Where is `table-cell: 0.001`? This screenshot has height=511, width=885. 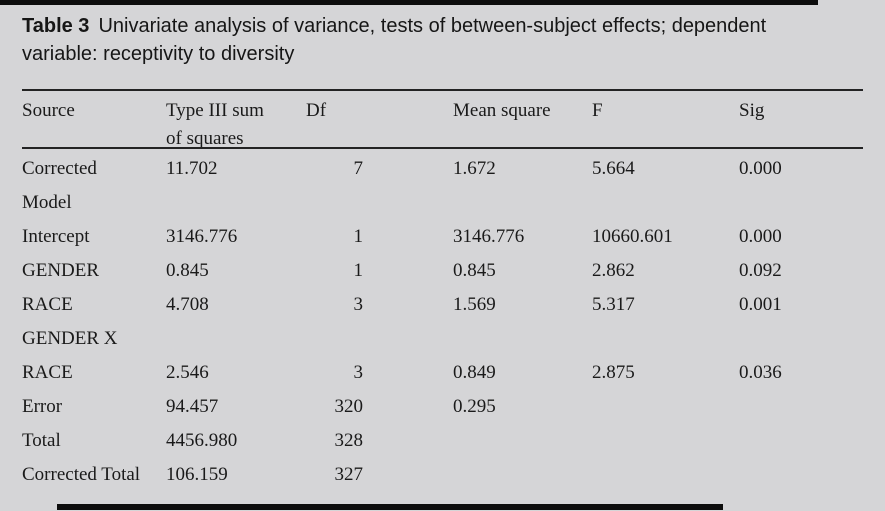
table-cell: 0.001 is located at coordinates (760, 304).